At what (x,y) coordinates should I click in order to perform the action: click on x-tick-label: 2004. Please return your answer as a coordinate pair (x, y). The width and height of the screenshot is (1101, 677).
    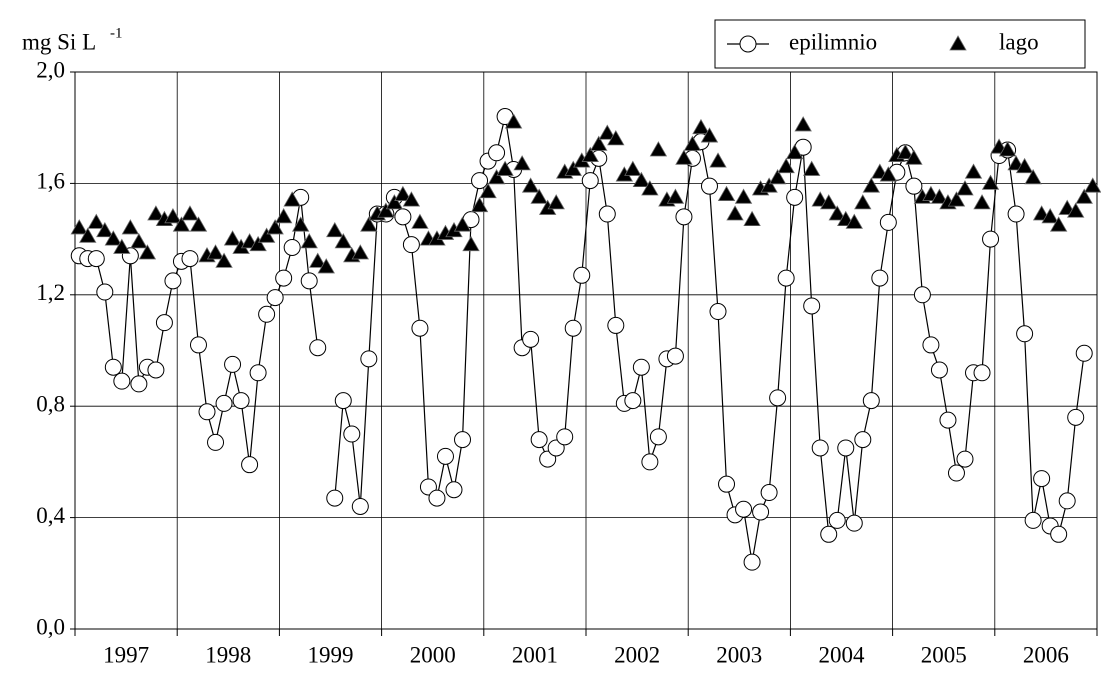
    Looking at the image, I should click on (842, 654).